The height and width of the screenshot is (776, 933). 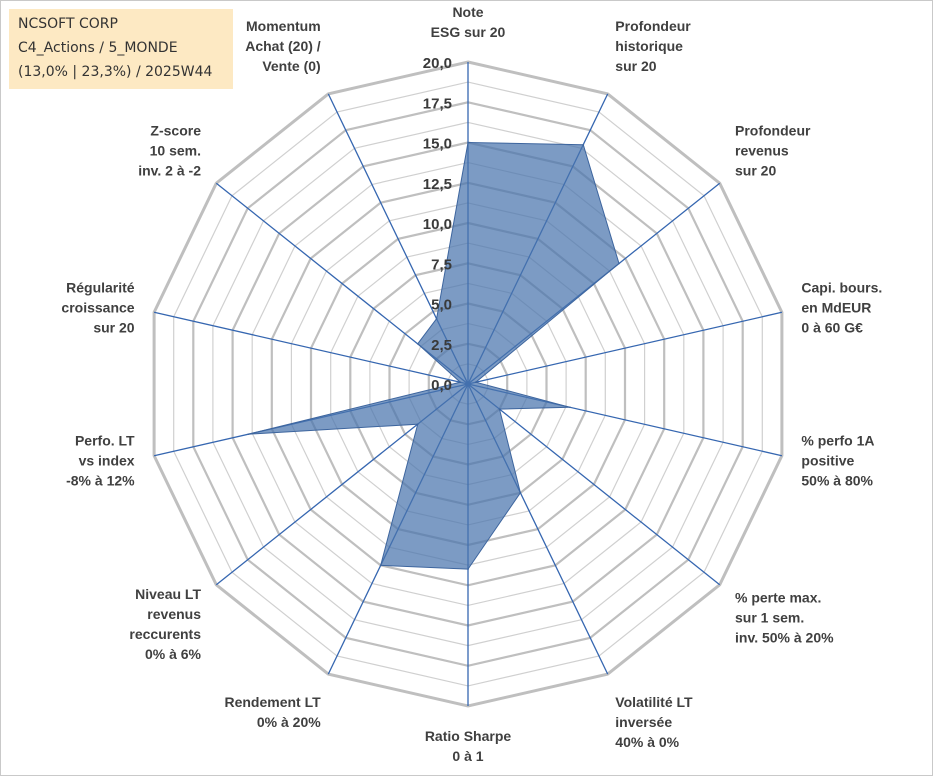 I want to click on axis-label-line: % perte max., so click(x=778, y=598).